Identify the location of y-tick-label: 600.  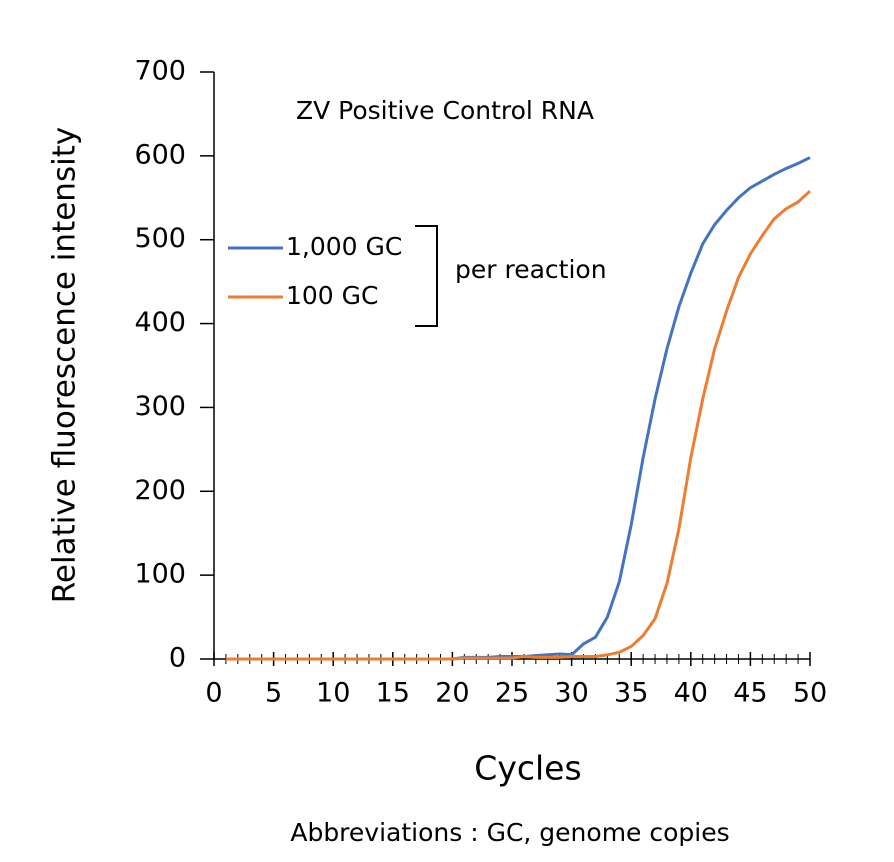
(160, 154).